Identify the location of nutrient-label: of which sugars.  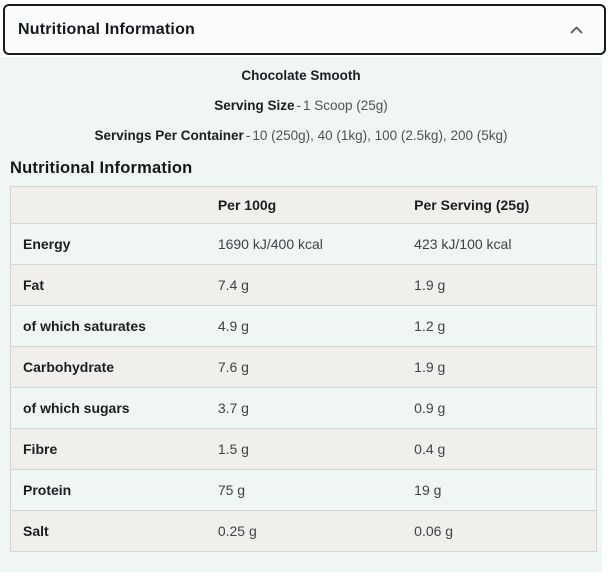
(76, 408).